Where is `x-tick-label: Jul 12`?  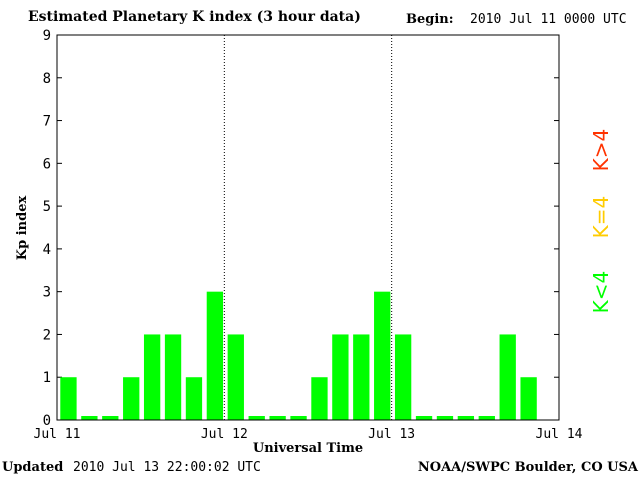
x-tick-label: Jul 12 is located at coordinates (224, 434).